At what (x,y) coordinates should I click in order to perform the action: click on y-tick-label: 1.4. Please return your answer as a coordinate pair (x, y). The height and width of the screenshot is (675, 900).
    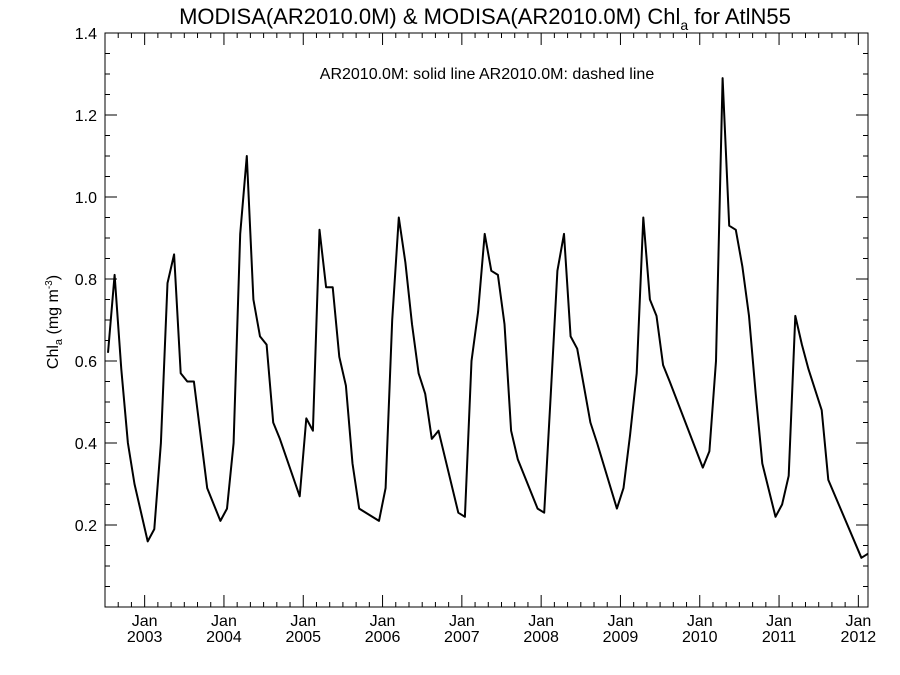
    Looking at the image, I should click on (86, 34).